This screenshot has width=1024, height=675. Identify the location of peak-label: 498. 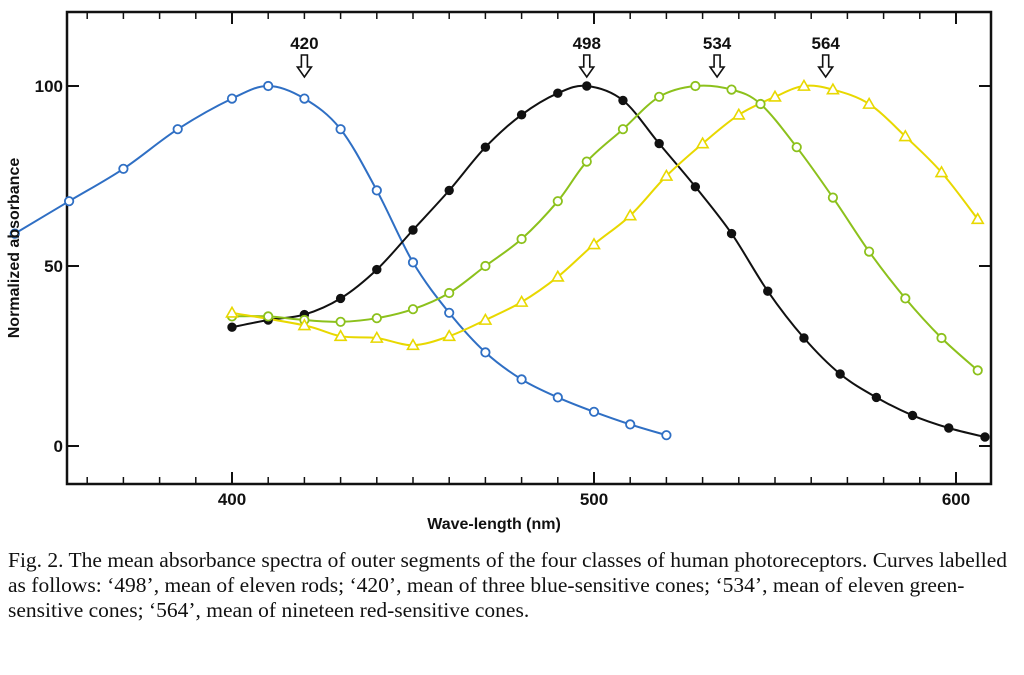
(587, 43).